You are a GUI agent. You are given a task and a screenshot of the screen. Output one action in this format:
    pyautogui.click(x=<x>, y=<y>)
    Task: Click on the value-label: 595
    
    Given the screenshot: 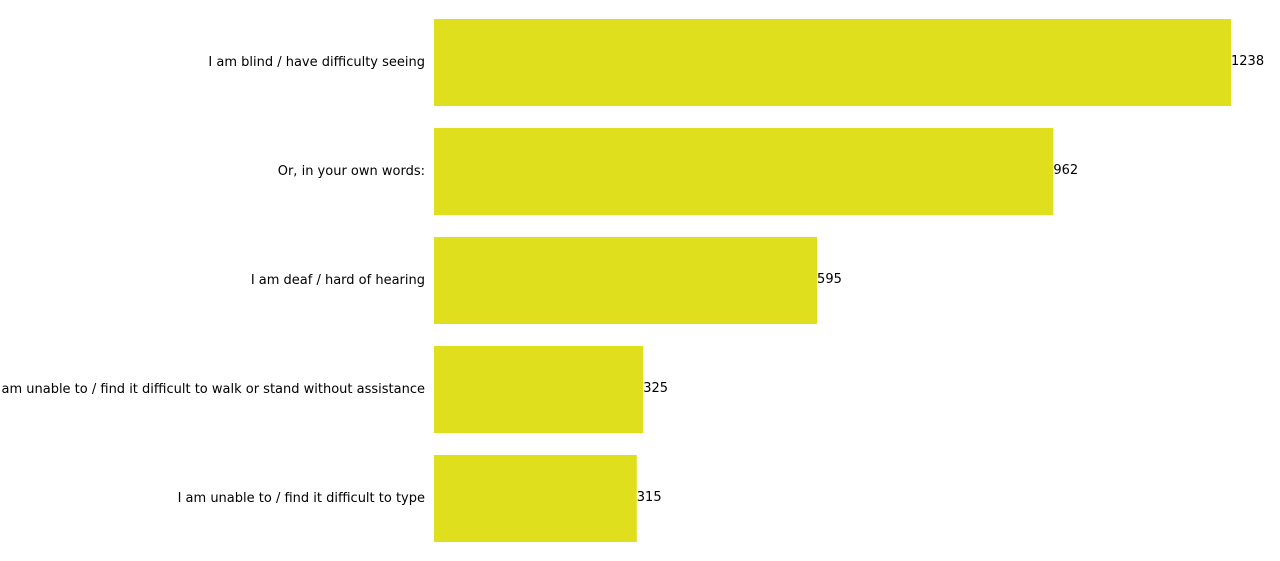 What is the action you would take?
    pyautogui.click(x=829, y=279)
    